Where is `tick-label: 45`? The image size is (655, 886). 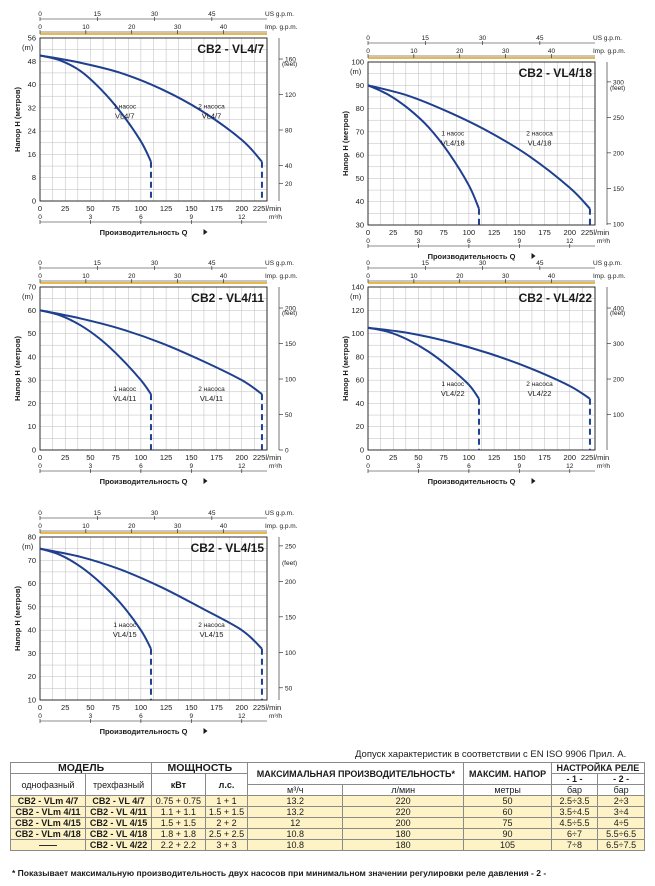 tick-label: 45 is located at coordinates (540, 38).